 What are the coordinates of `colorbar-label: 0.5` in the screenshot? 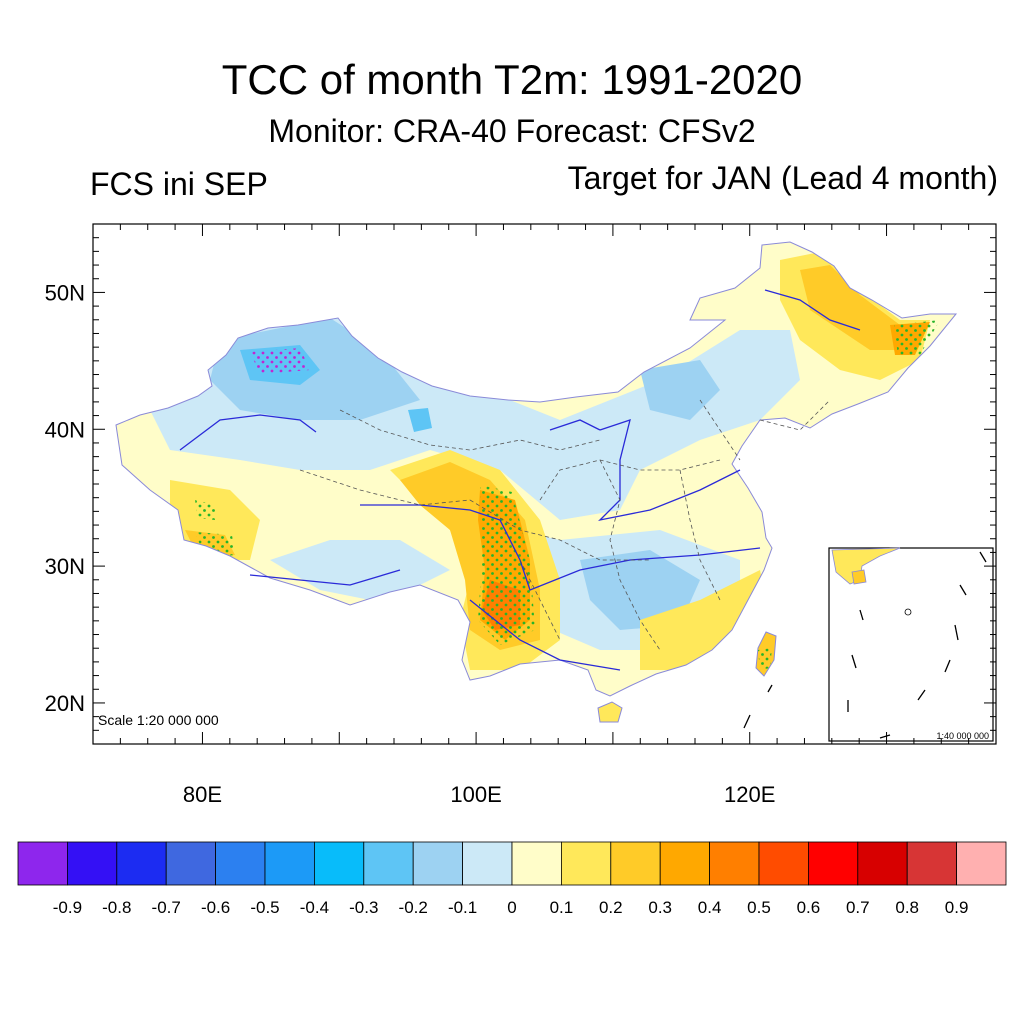 It's located at (759, 907).